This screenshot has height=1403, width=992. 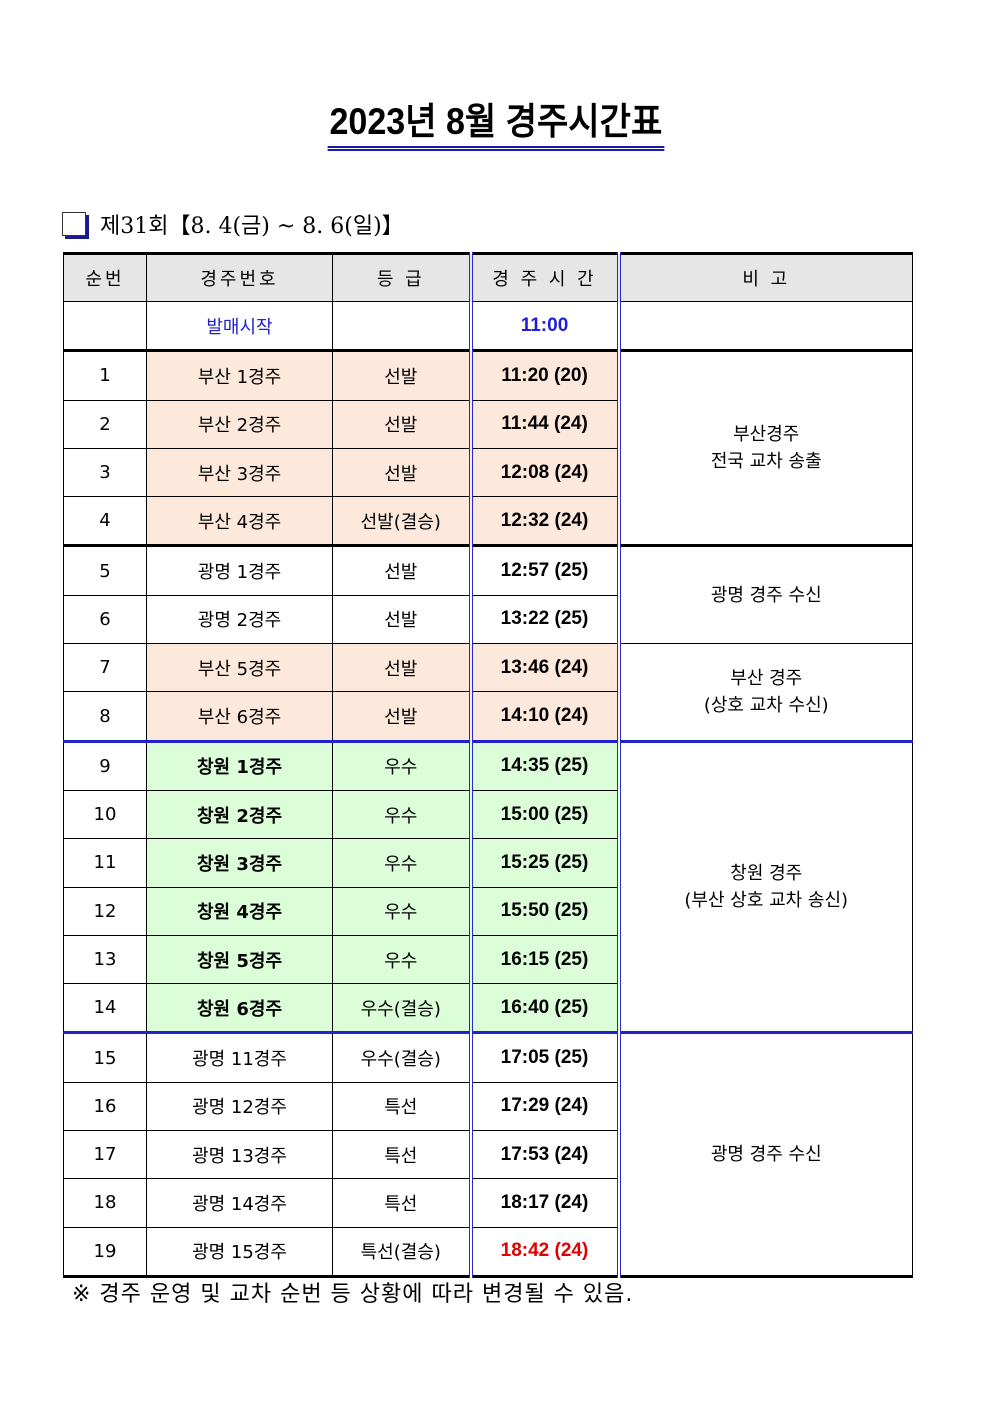 What do you see at coordinates (353, 1294) in the screenshot?
I see `footnote: ※ 경주 운영 및 교차 순번 등 상황에 따라 변경될 수 있음.` at bounding box center [353, 1294].